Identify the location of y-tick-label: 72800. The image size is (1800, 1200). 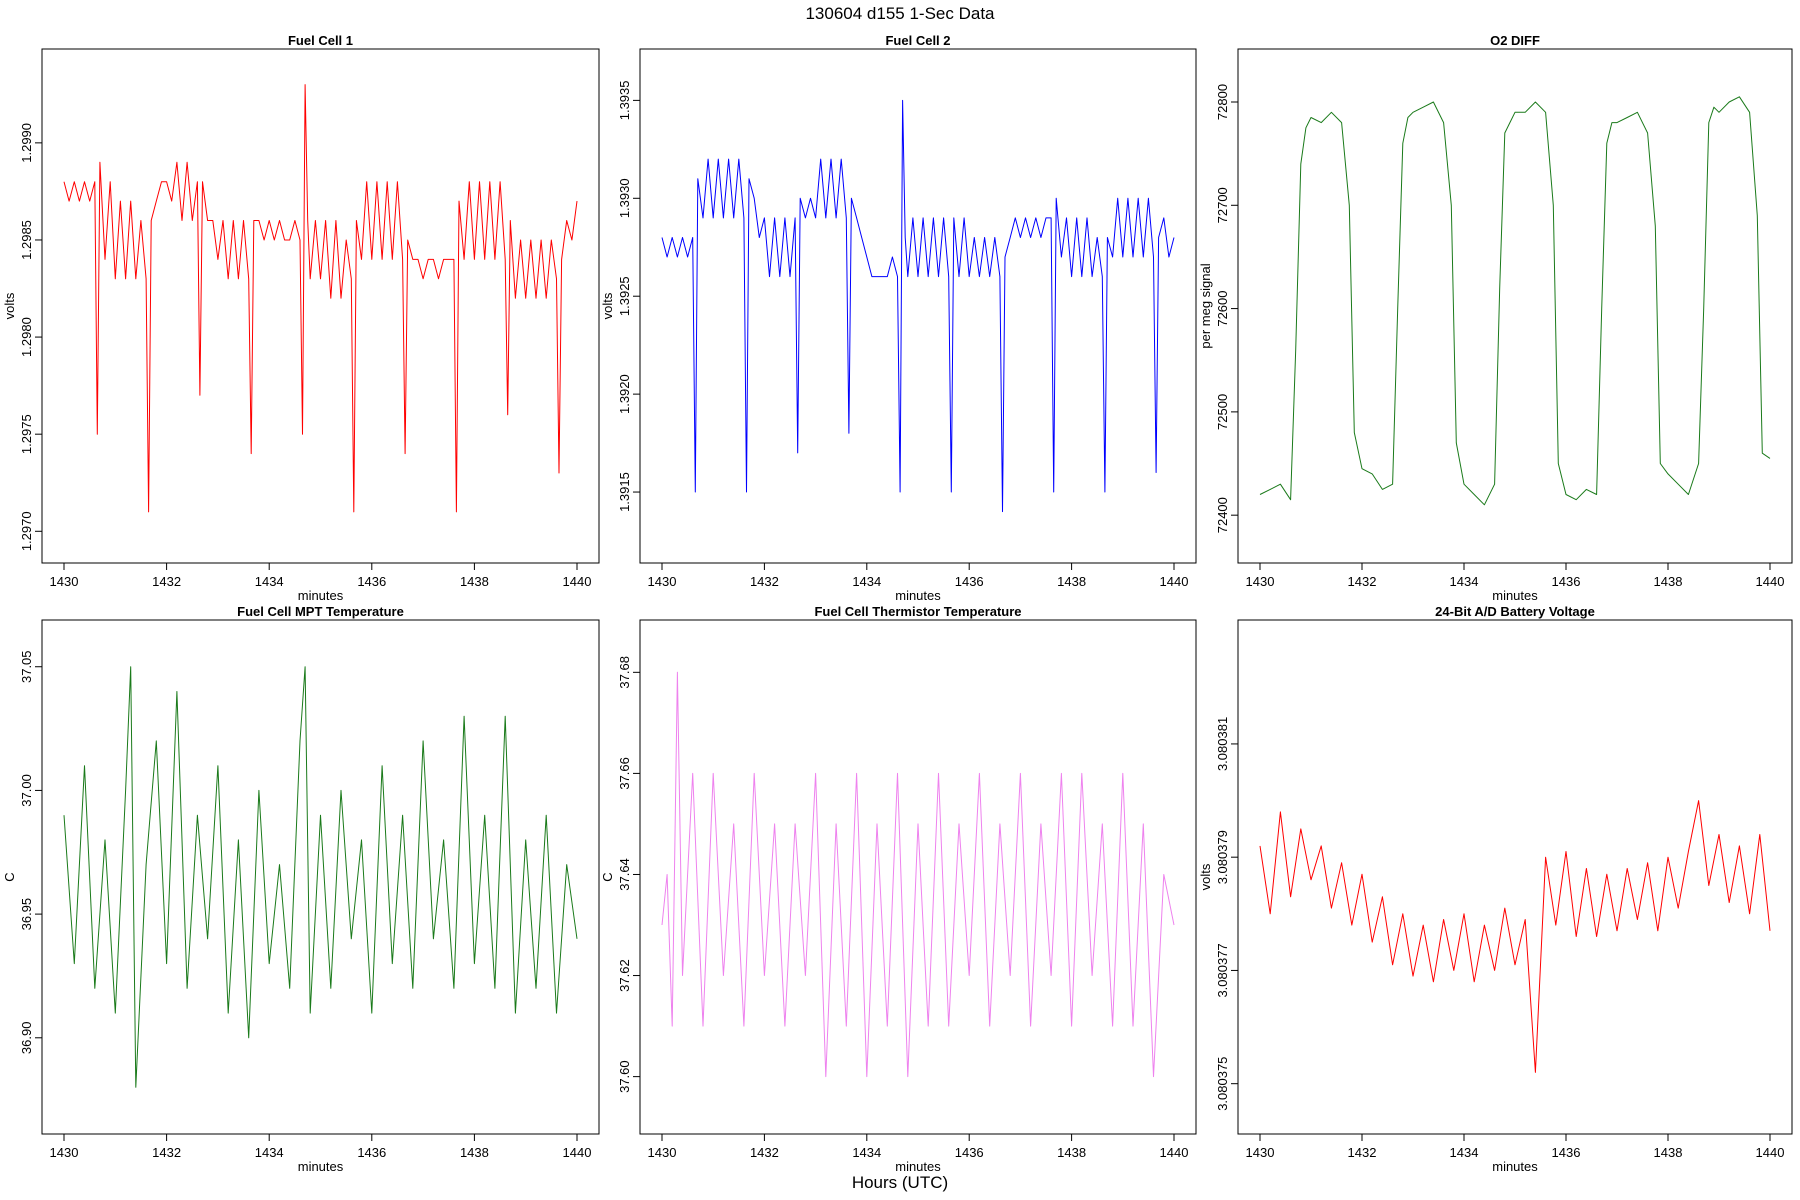
(1222, 102).